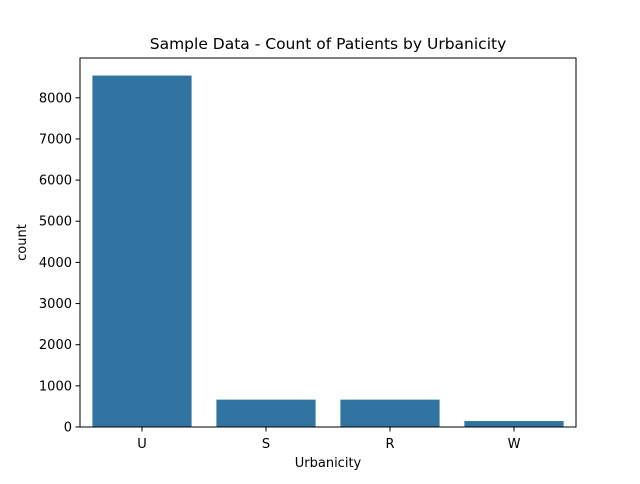 This screenshot has height=484, width=640. What do you see at coordinates (514, 444) in the screenshot?
I see `x-tick-label: W` at bounding box center [514, 444].